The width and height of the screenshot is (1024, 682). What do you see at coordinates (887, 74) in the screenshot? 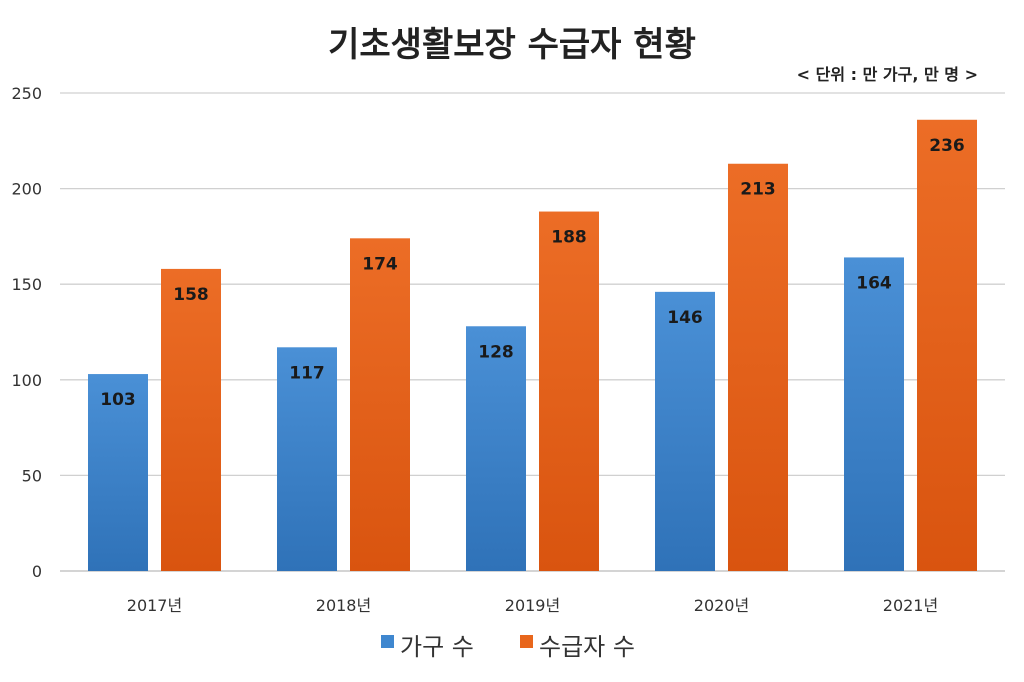
I see `unit-label: < 단위 : 만 가구, 만 명 >` at bounding box center [887, 74].